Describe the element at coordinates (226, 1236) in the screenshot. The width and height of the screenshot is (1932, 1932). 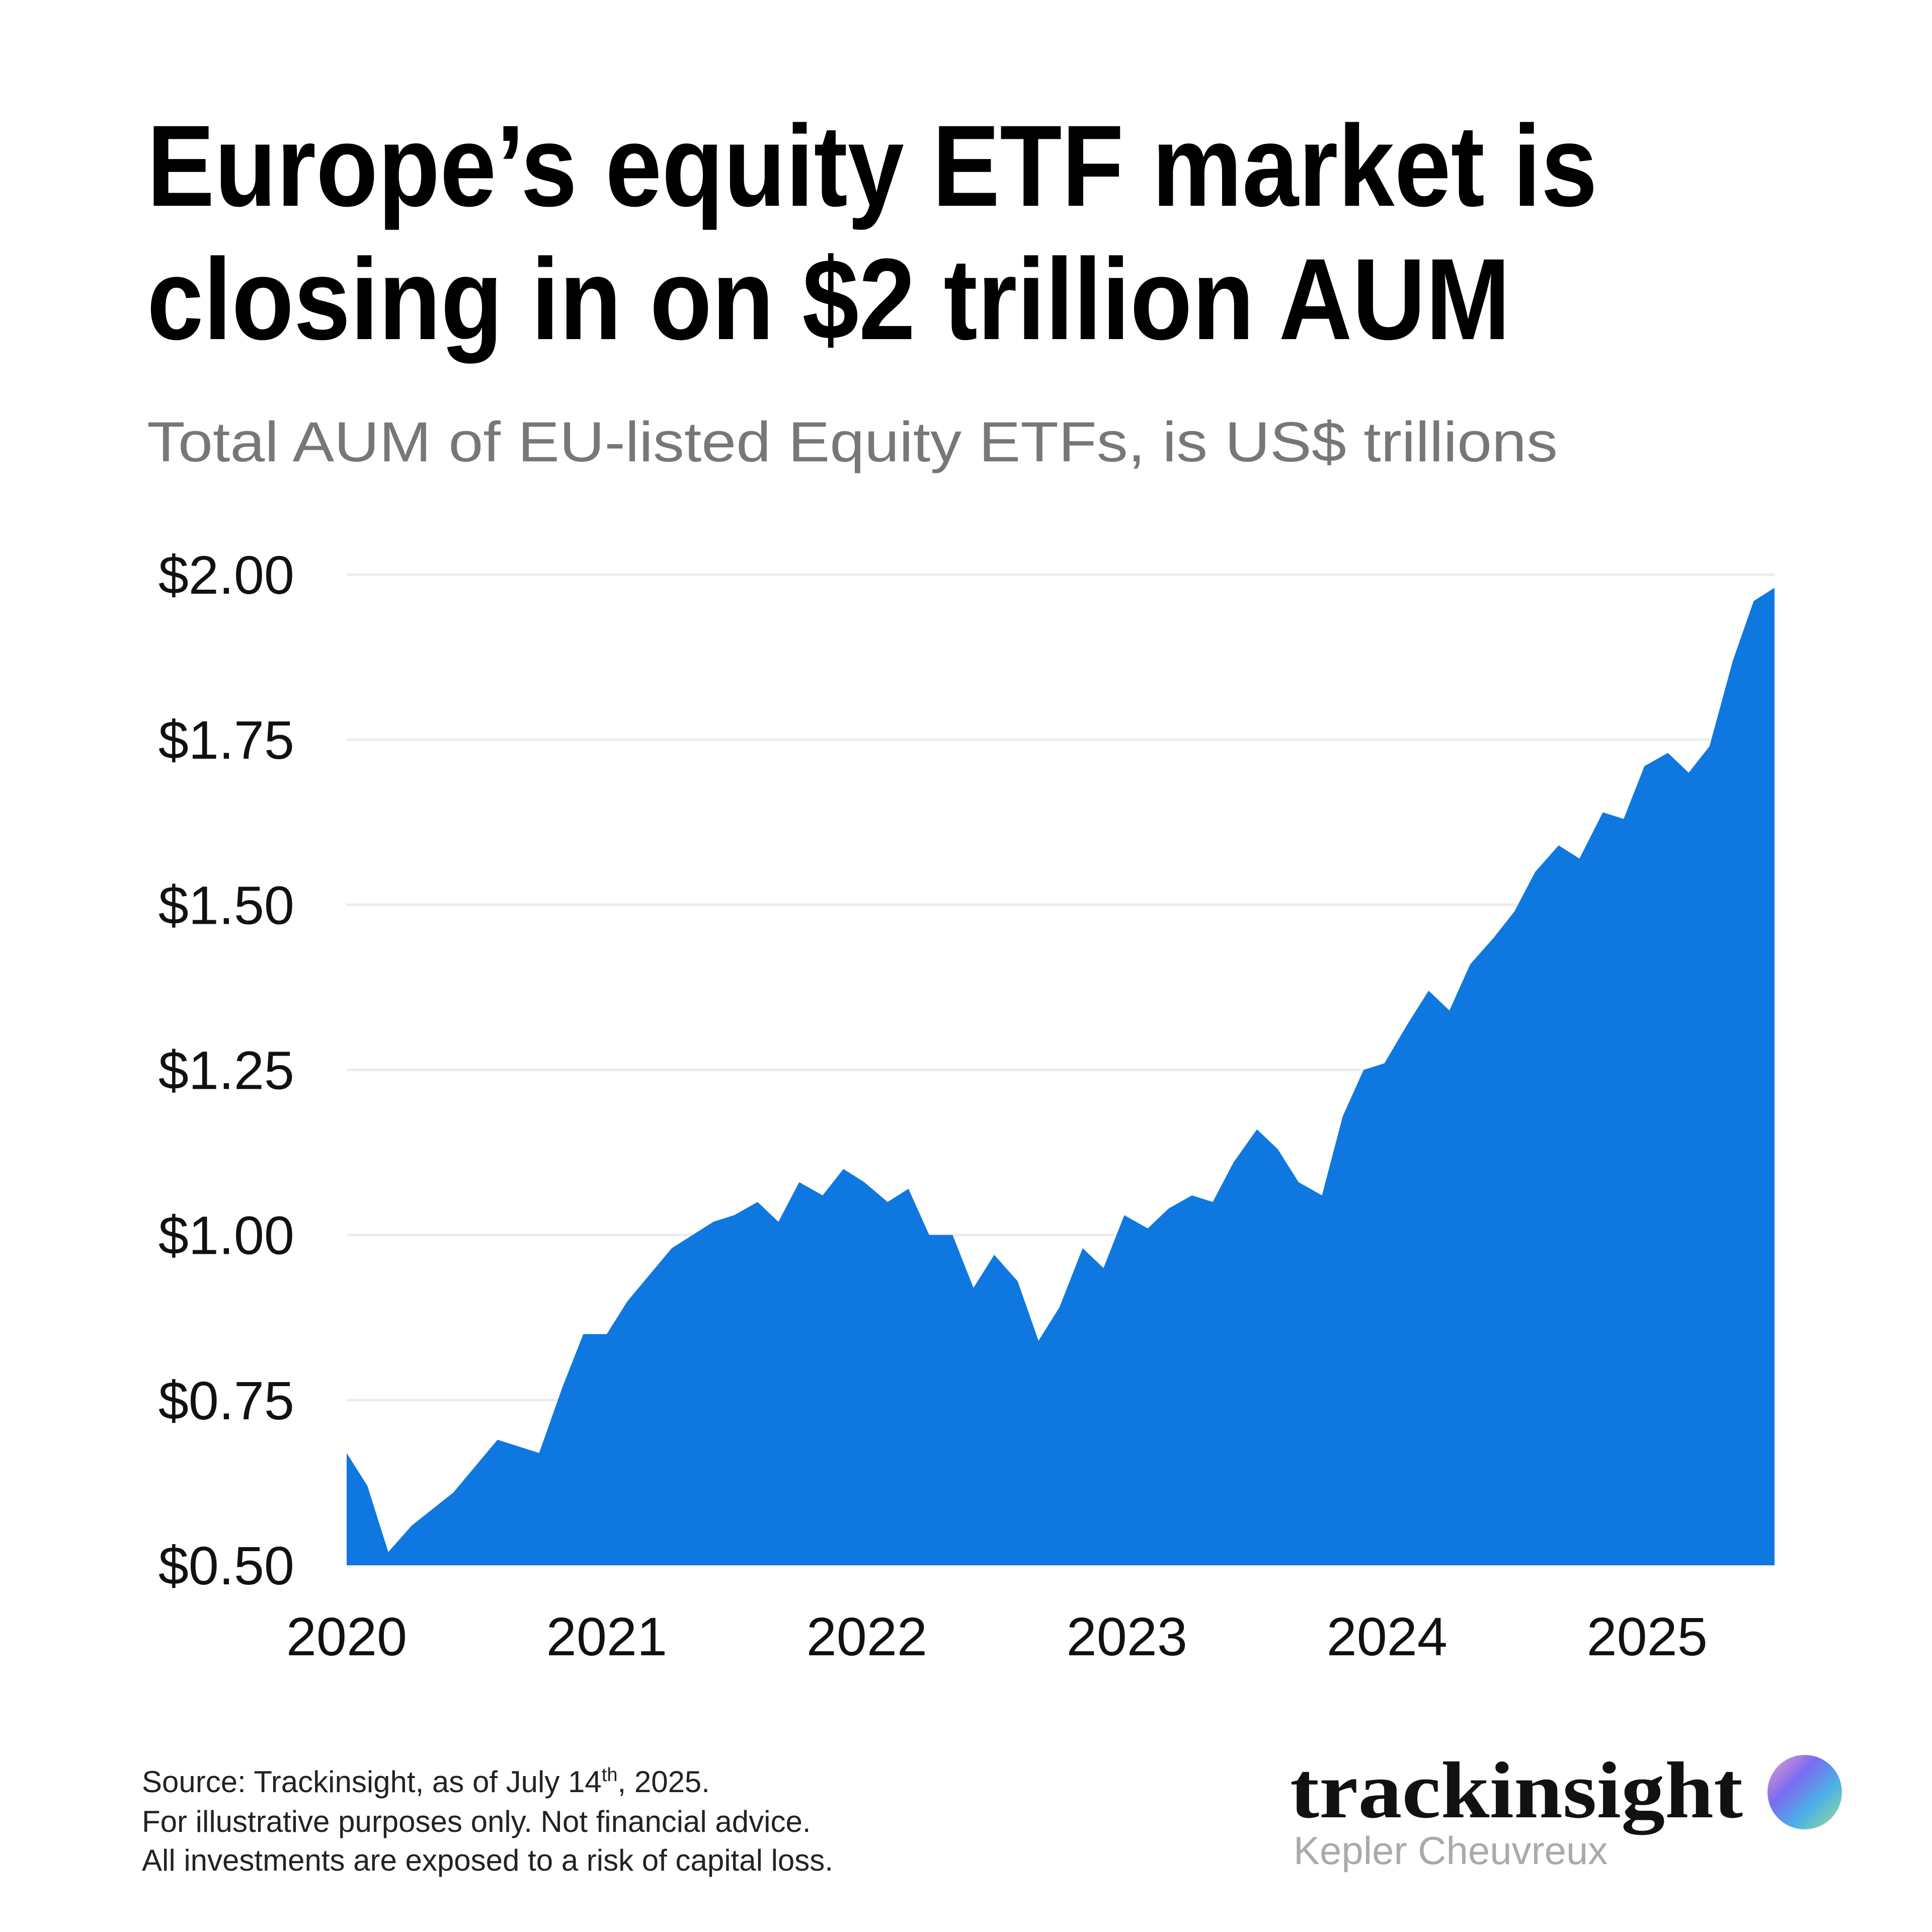
I see `y-tick-label: $1.00` at that location.